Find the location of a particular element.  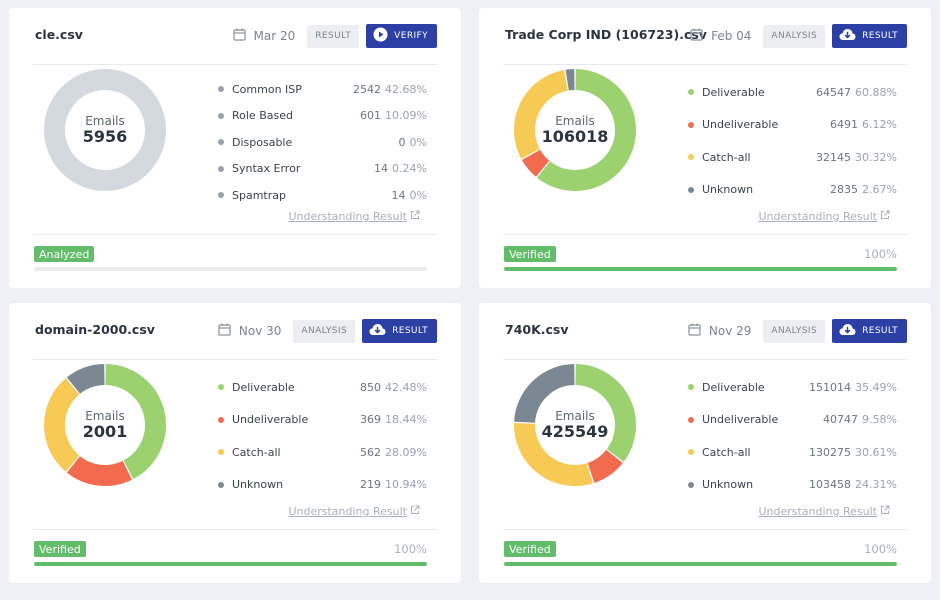

legend-item: Catch-all 130275 30.61% is located at coordinates (792, 452).